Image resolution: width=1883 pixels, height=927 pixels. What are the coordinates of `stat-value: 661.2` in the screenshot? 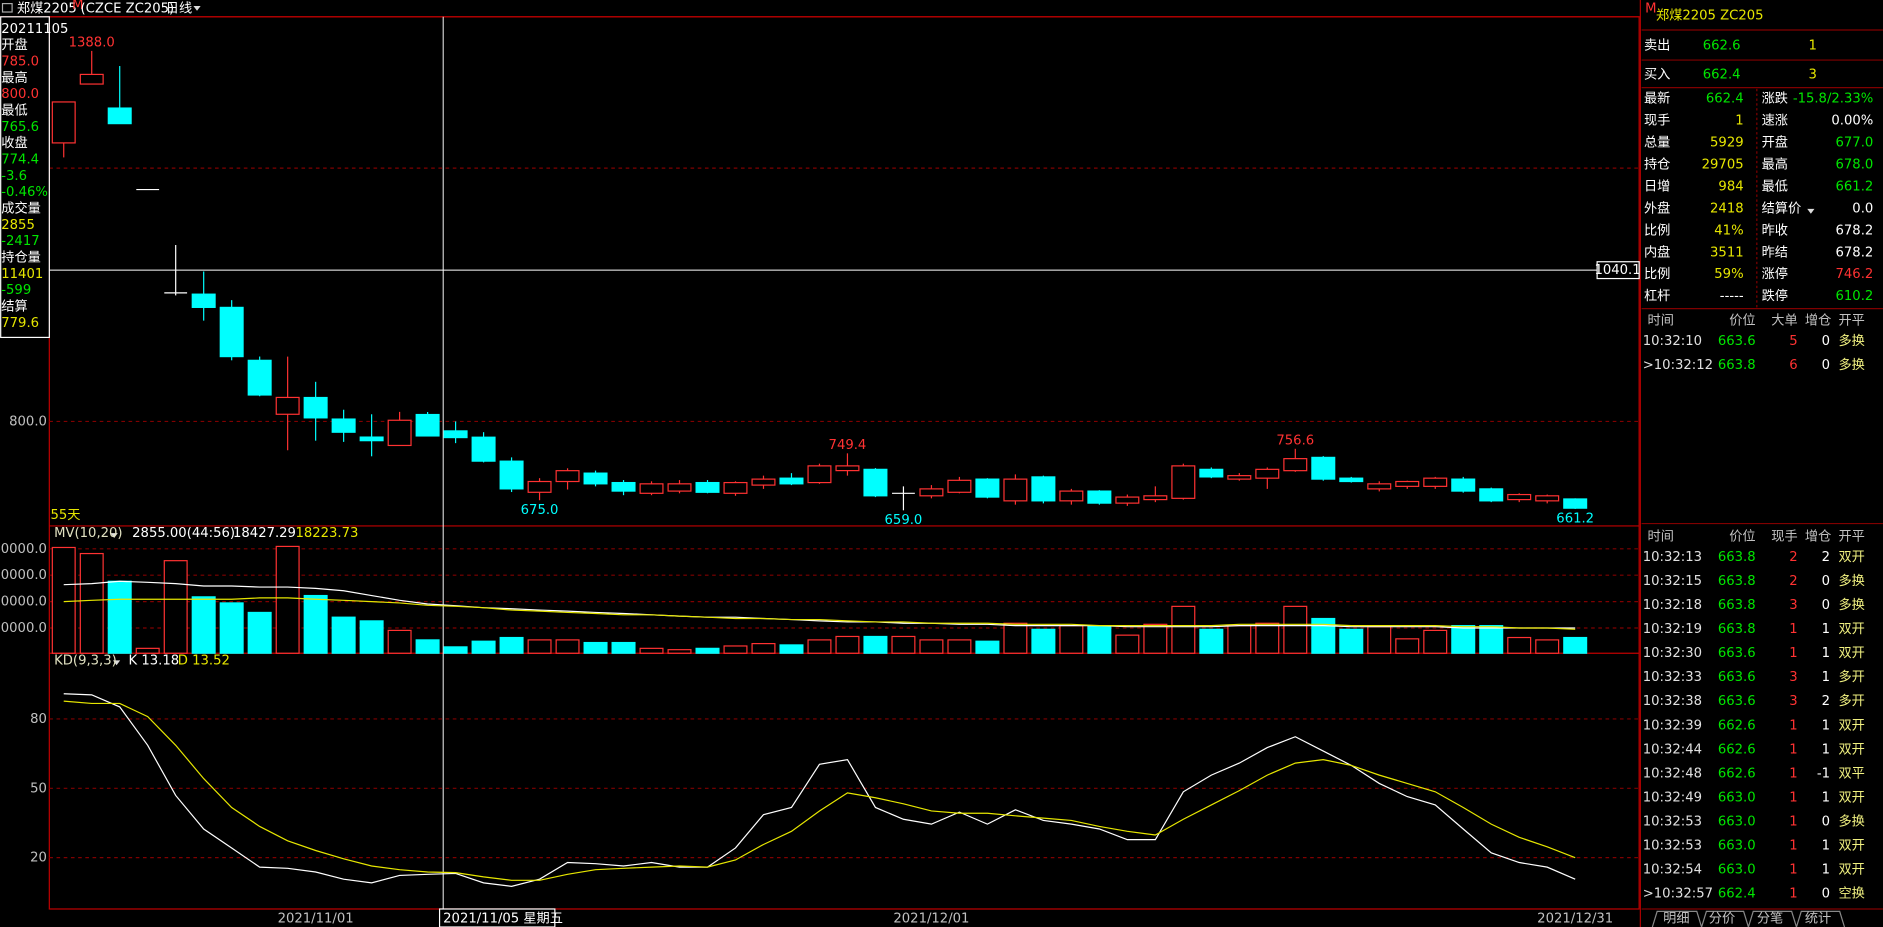 It's located at (1855, 186).